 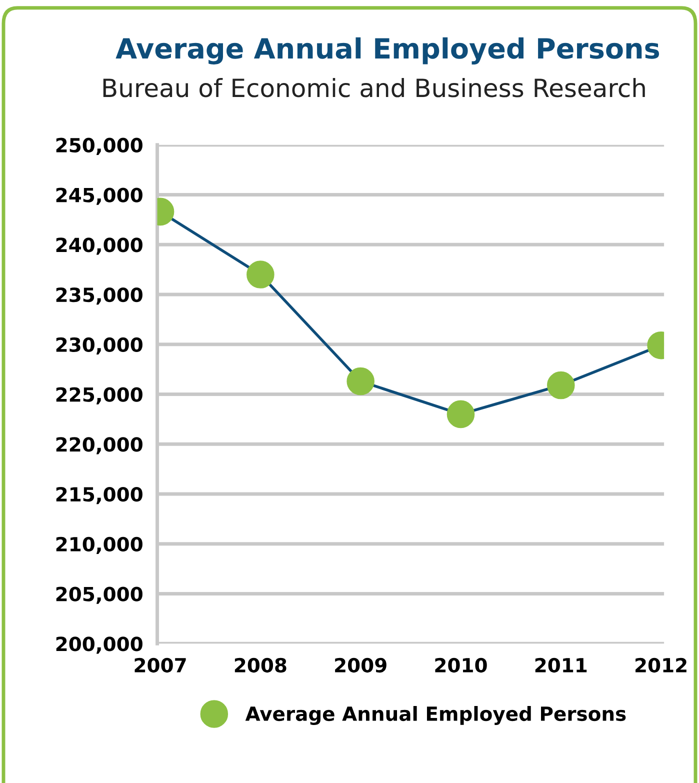 I want to click on y-tick-label: 230,000, so click(x=99, y=346).